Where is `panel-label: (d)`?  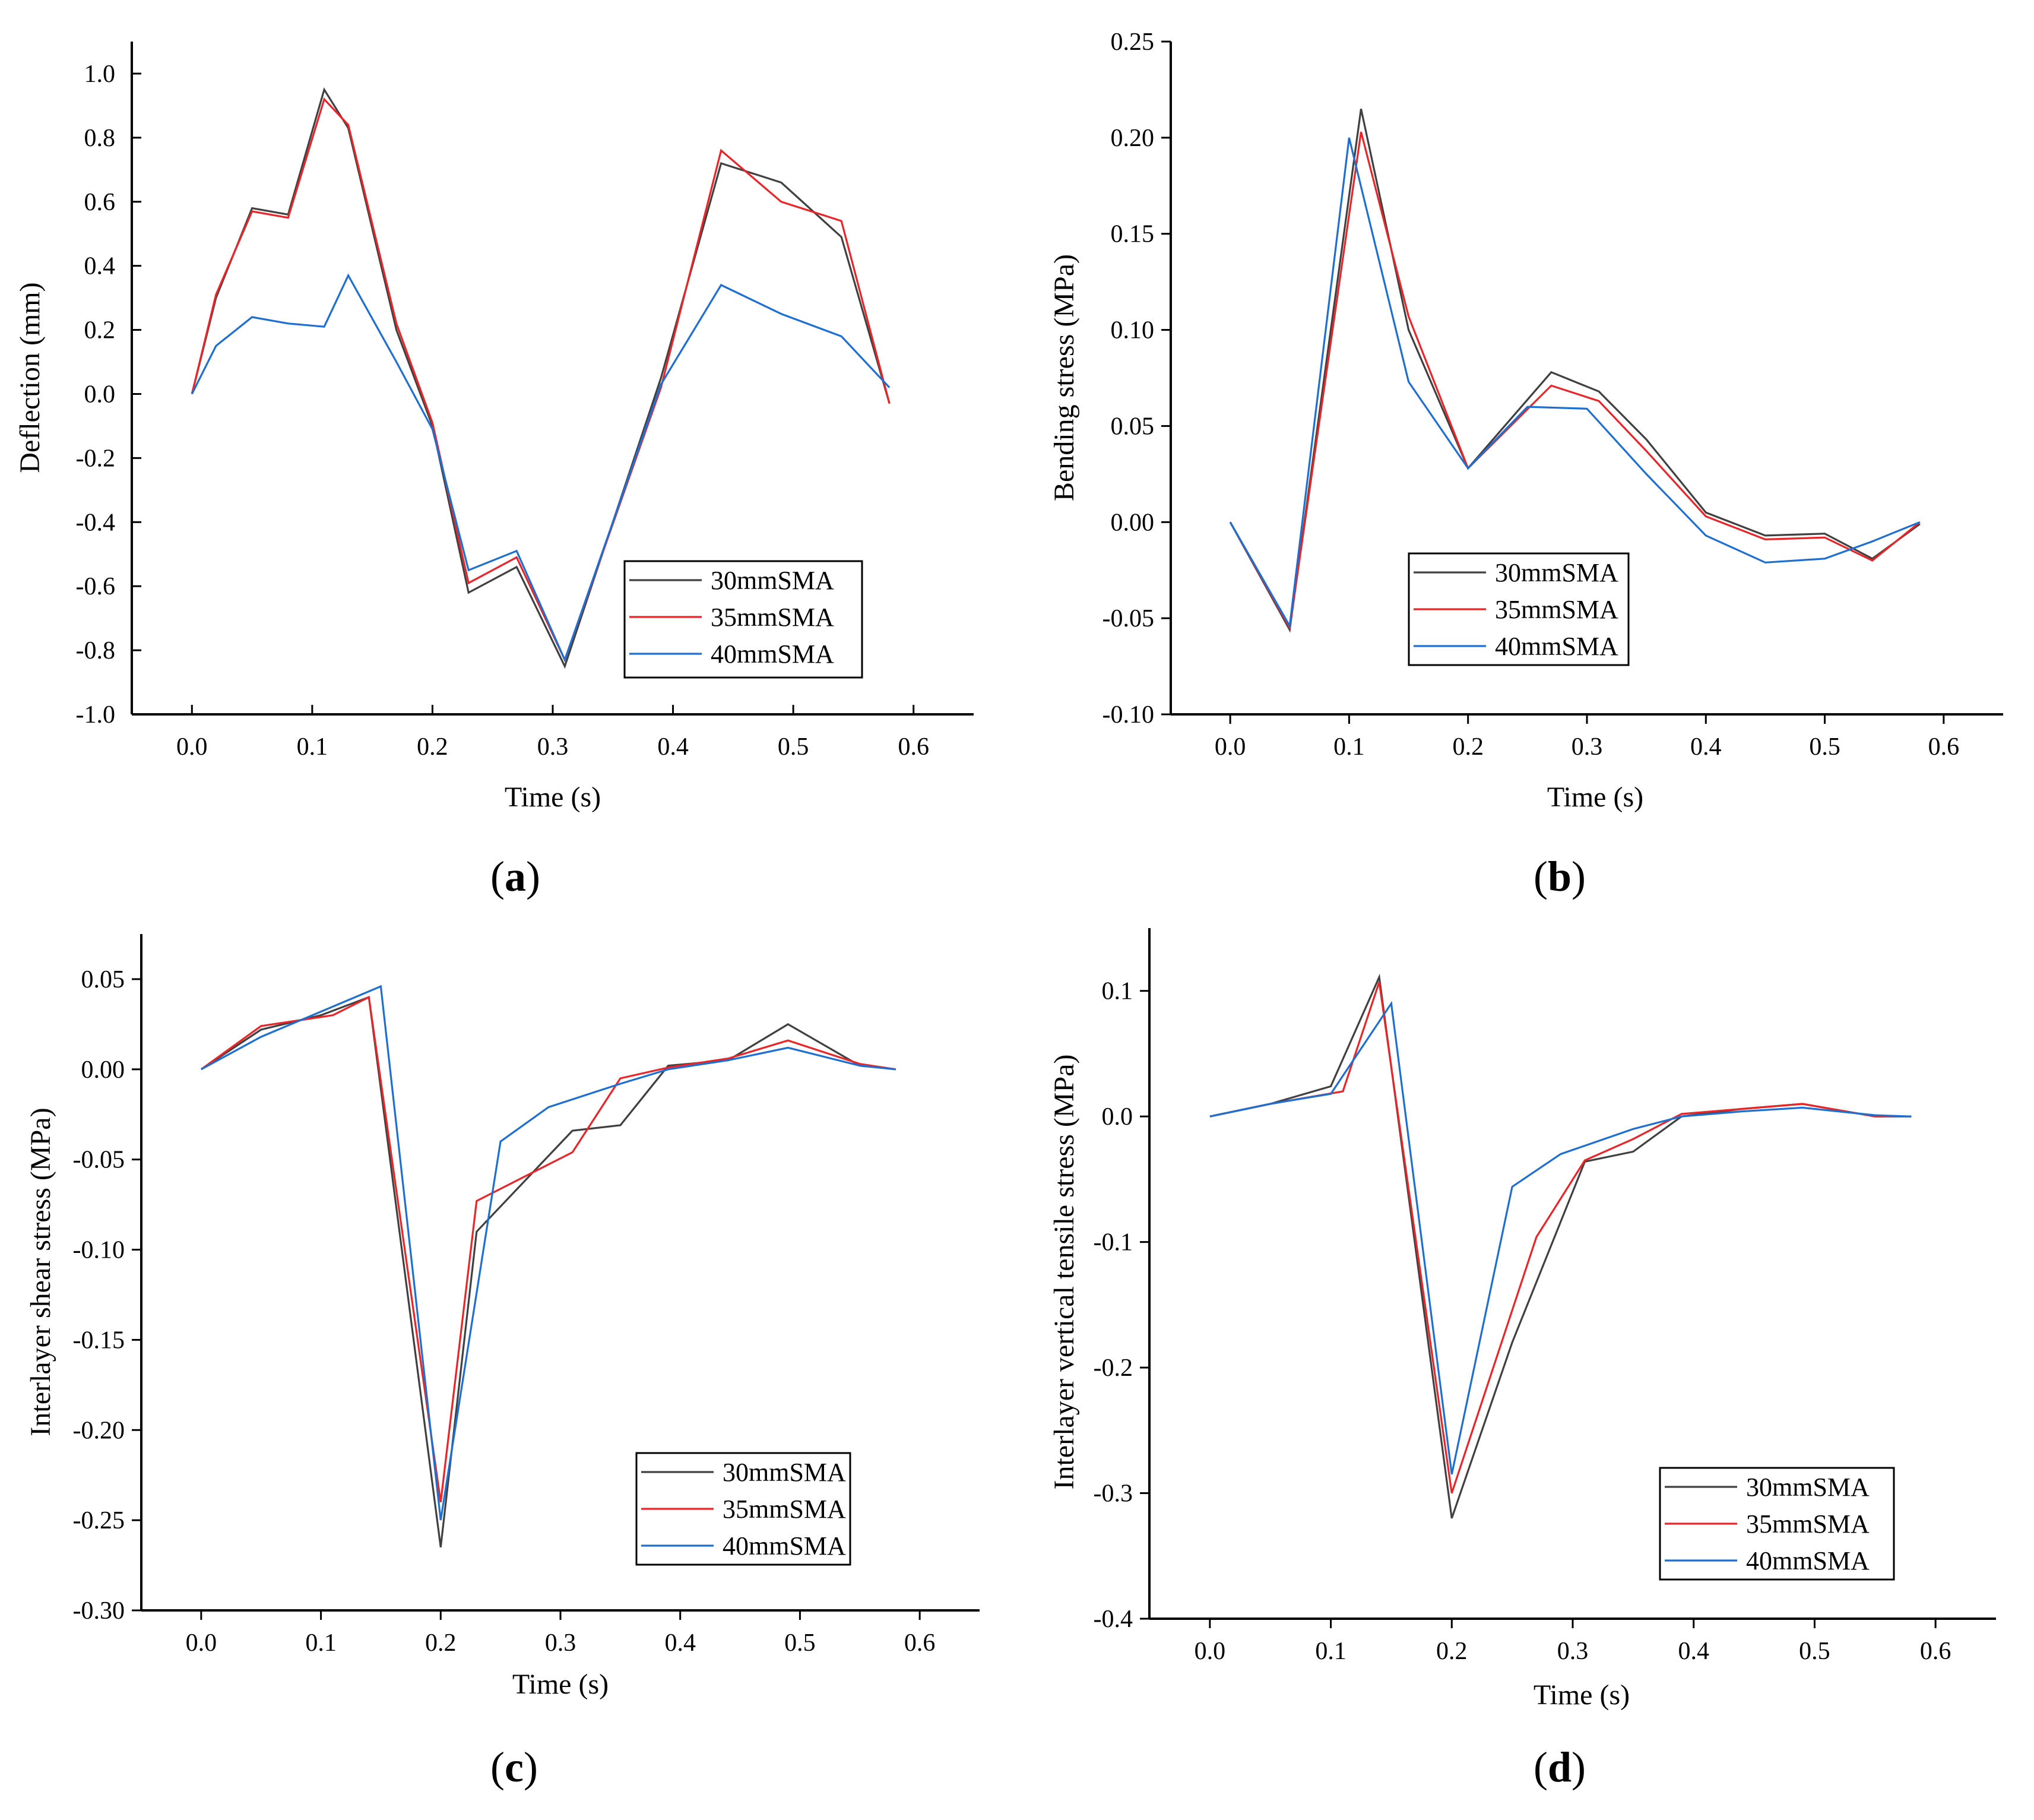 panel-label: (d) is located at coordinates (1560, 1767).